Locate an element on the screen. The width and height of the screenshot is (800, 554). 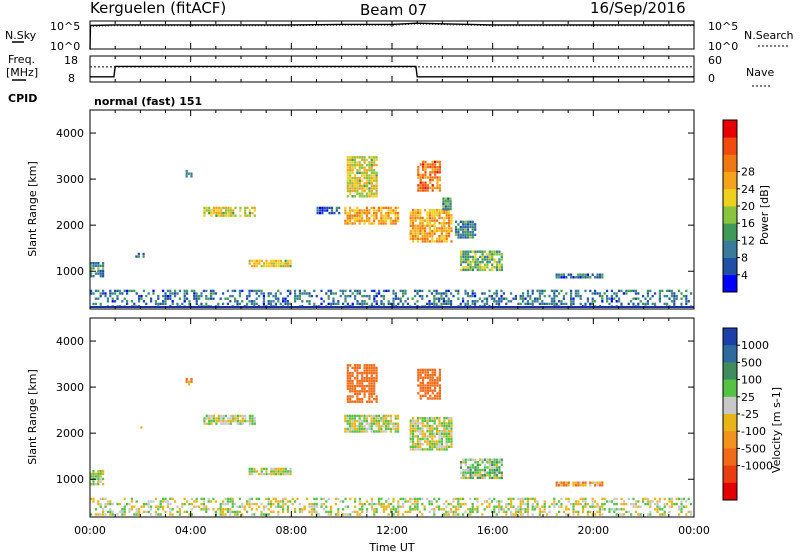
scatter-region is located at coordinates (270, 471).